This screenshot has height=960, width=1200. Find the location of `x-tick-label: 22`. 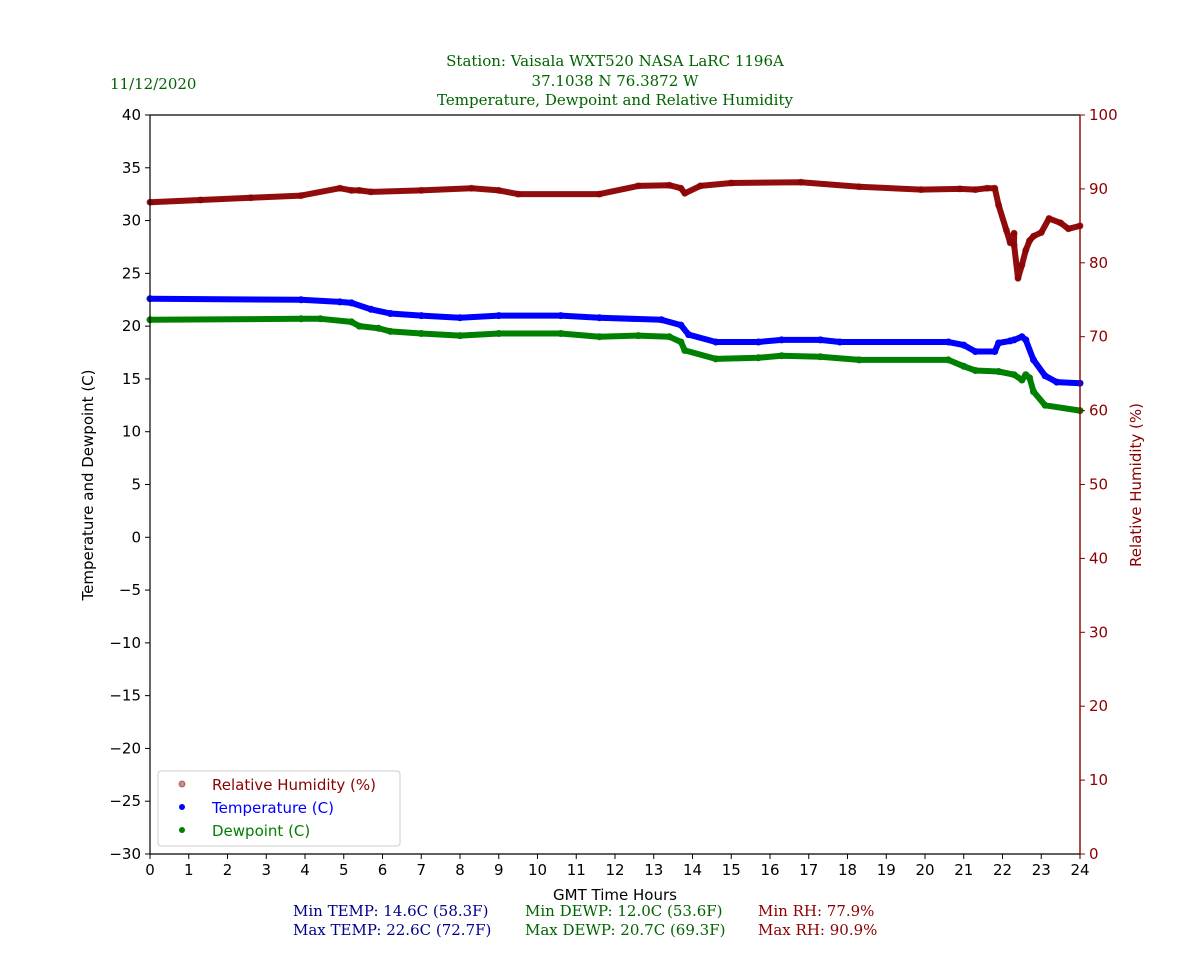

x-tick-label: 22 is located at coordinates (1002, 870).